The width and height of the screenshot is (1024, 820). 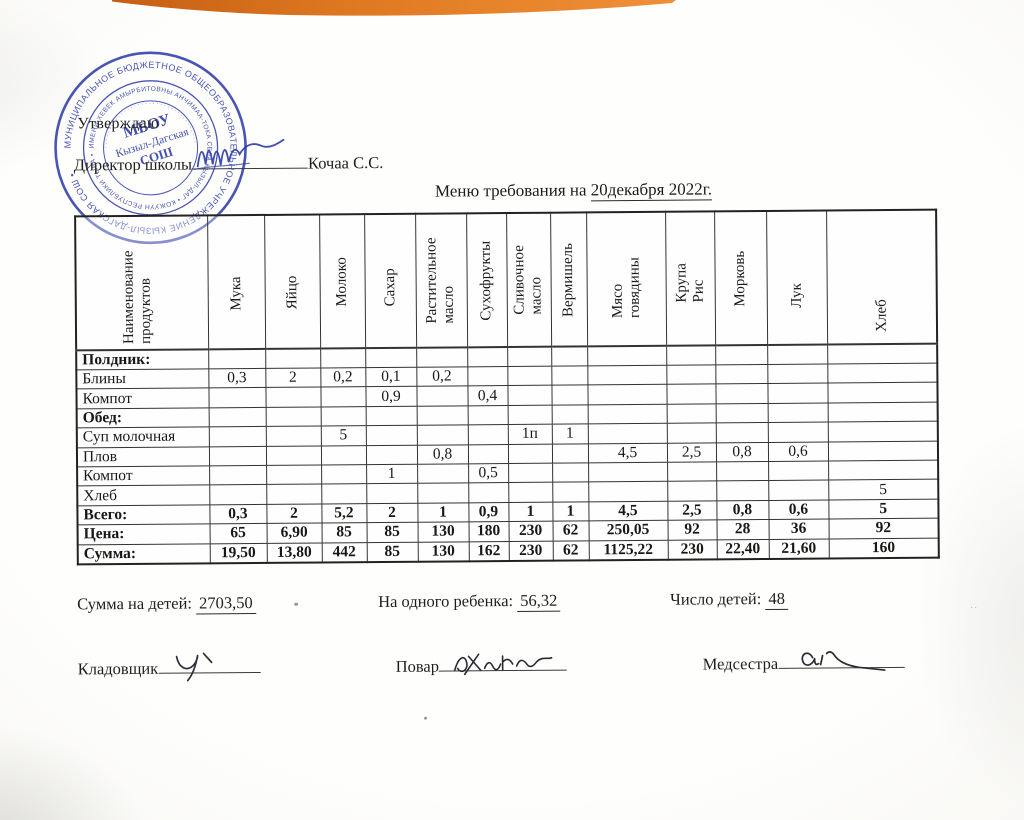 I want to click on cell: 0,1, so click(x=391, y=377).